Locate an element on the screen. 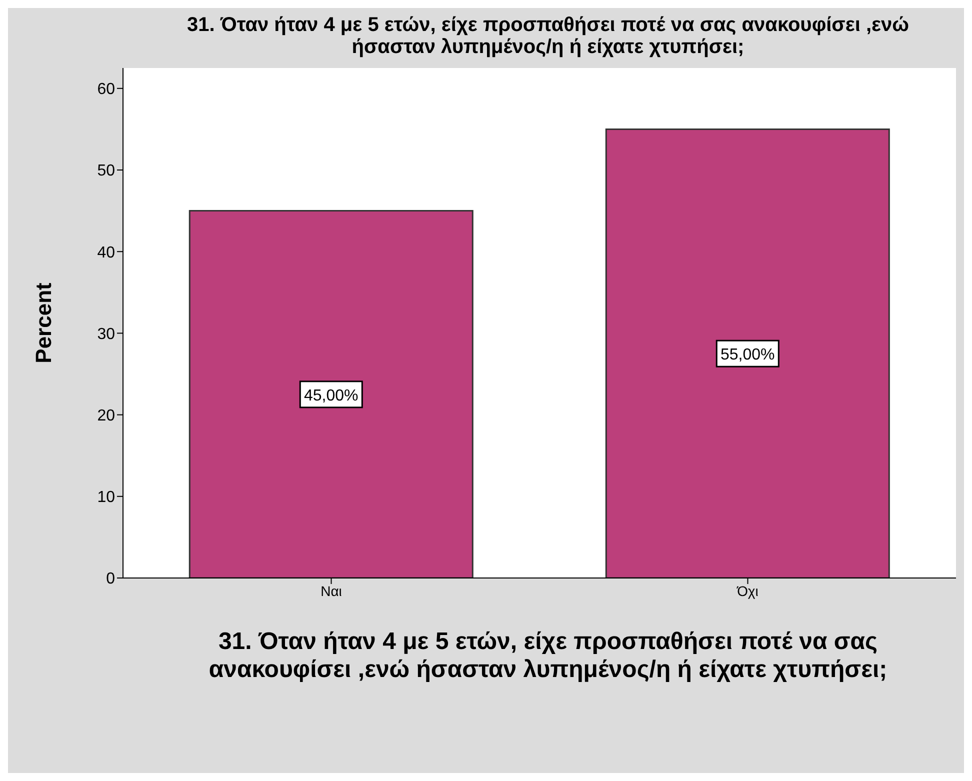 The height and width of the screenshot is (781, 972). y-tick-label: 60 is located at coordinates (106, 89).